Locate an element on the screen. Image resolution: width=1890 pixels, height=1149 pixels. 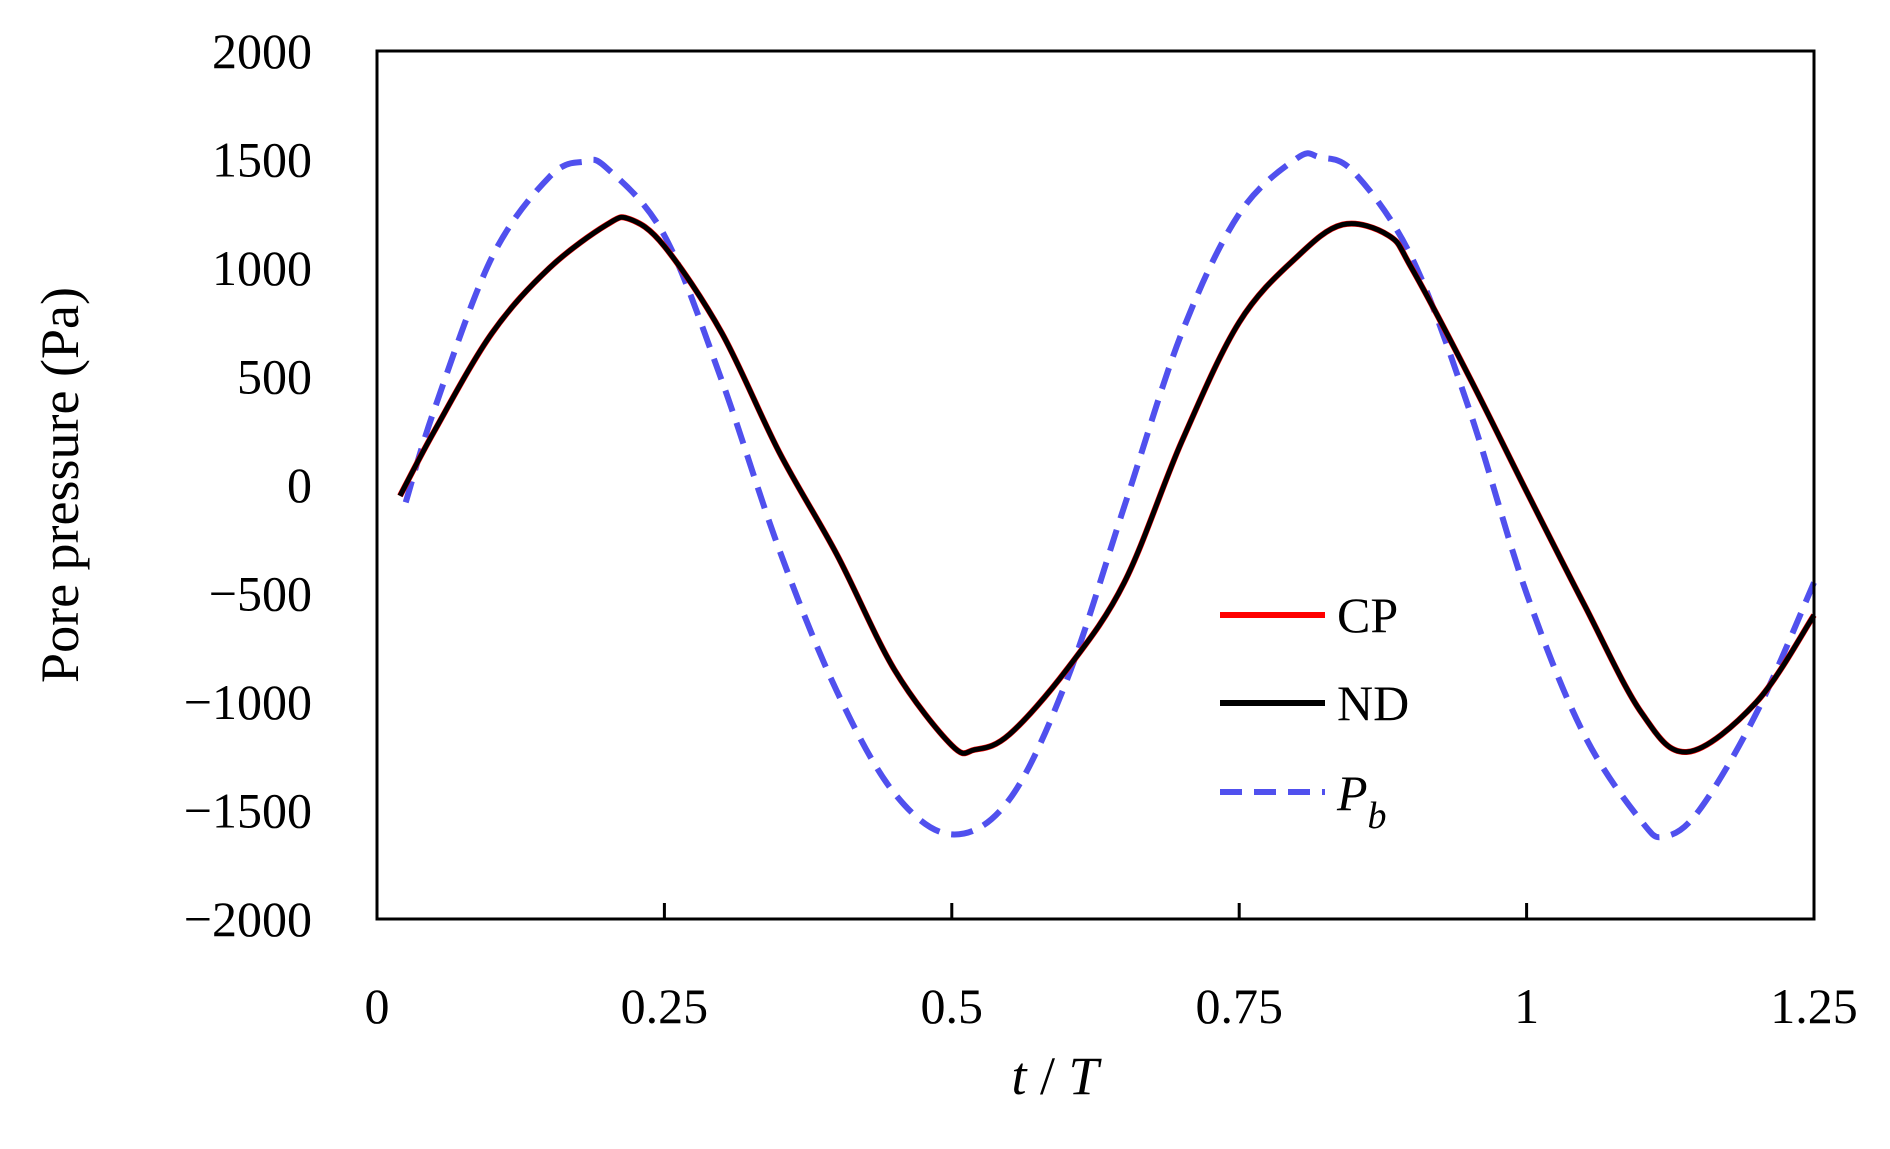
x-axis-title-var2: T is located at coordinates (1085, 1076).